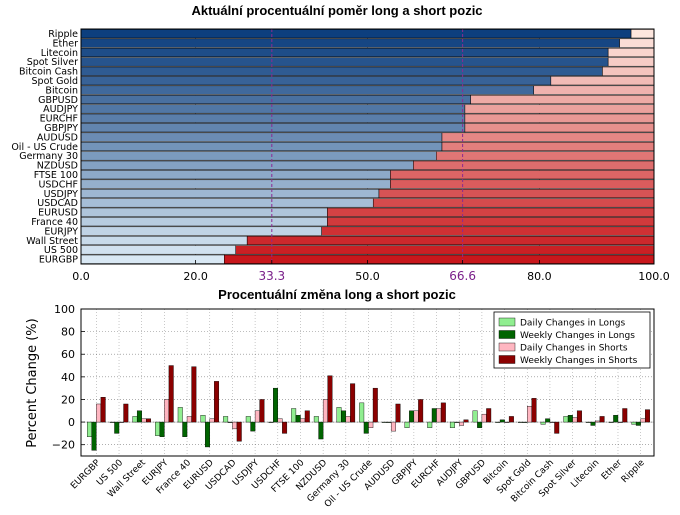 This screenshot has width=680, height=515. Describe the element at coordinates (61, 128) in the screenshot. I see `top-category-label: GBPJPY` at that location.